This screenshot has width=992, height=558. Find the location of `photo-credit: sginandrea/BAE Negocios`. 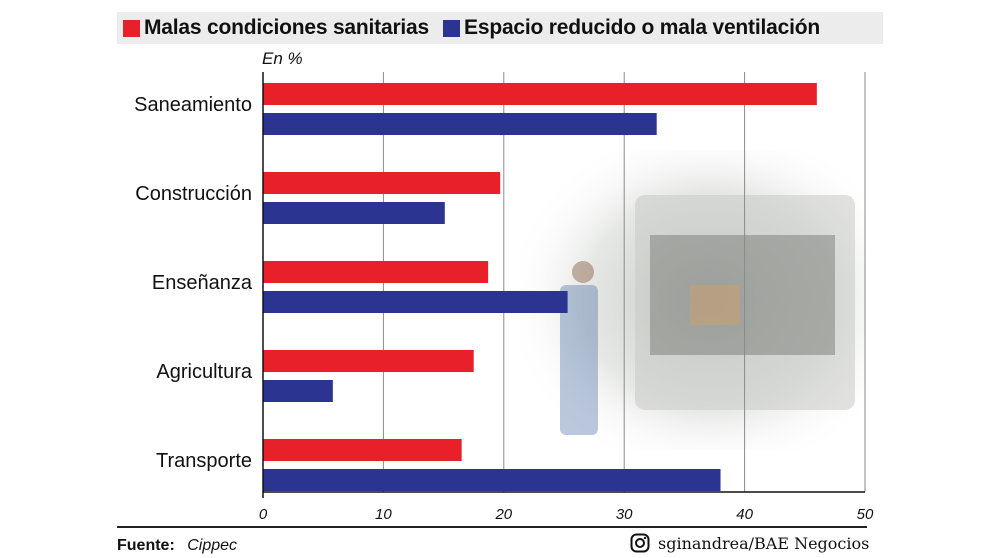

photo-credit: sginandrea/BAE Negocios is located at coordinates (749, 543).